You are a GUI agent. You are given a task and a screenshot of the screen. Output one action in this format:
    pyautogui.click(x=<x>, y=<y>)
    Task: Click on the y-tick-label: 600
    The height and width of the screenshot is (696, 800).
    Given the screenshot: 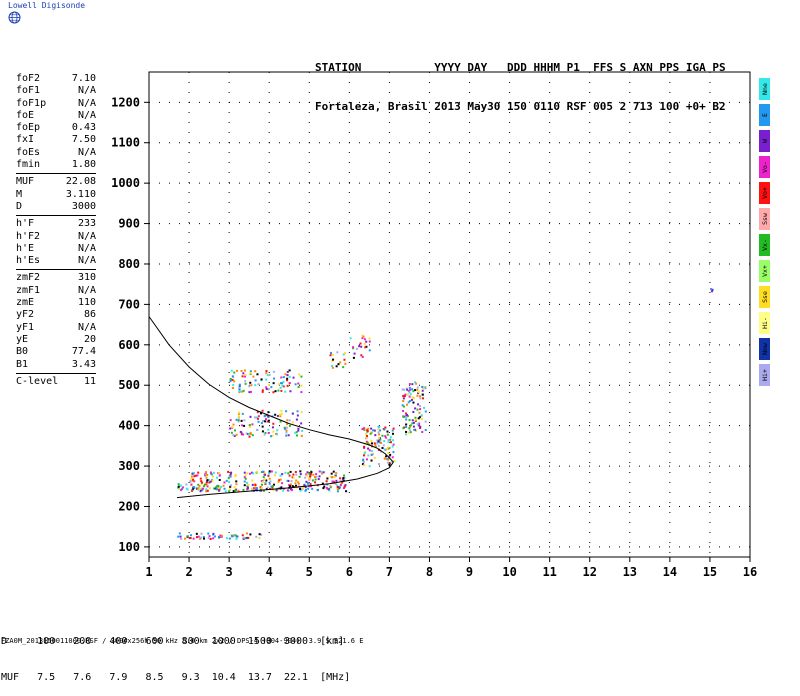 What is the action you would take?
    pyautogui.click(x=129, y=345)
    